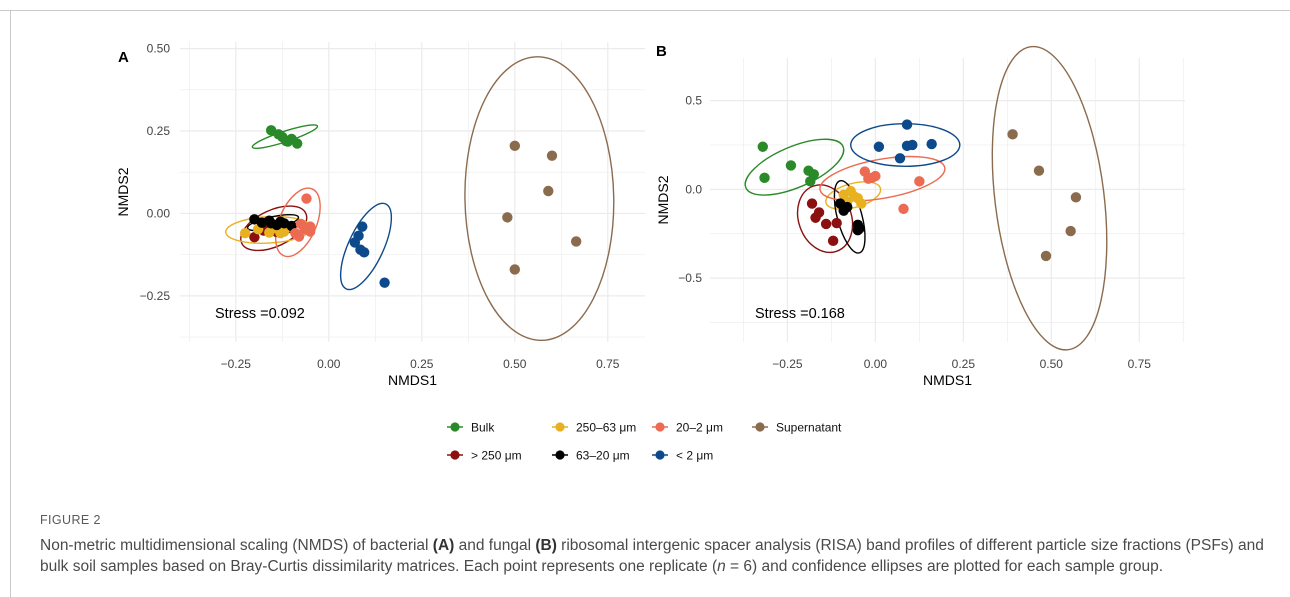 The height and width of the screenshot is (597, 1290). What do you see at coordinates (660, 455) in the screenshot?
I see `legend-swatch-lt2` at bounding box center [660, 455].